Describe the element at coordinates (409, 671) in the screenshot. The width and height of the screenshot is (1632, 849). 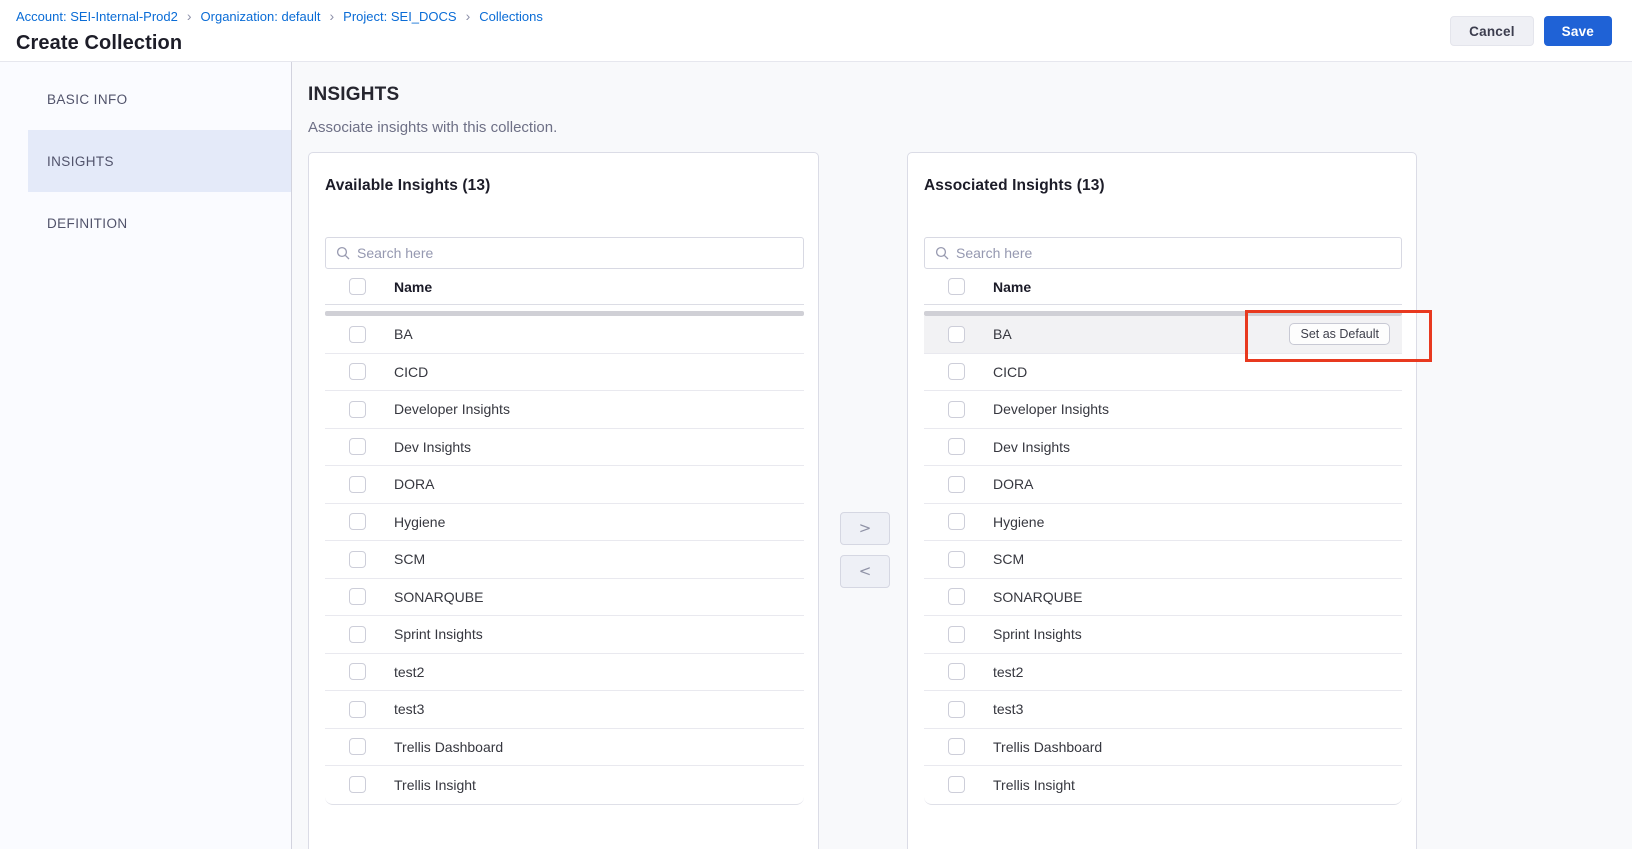
I see `insight-name: test2` at that location.